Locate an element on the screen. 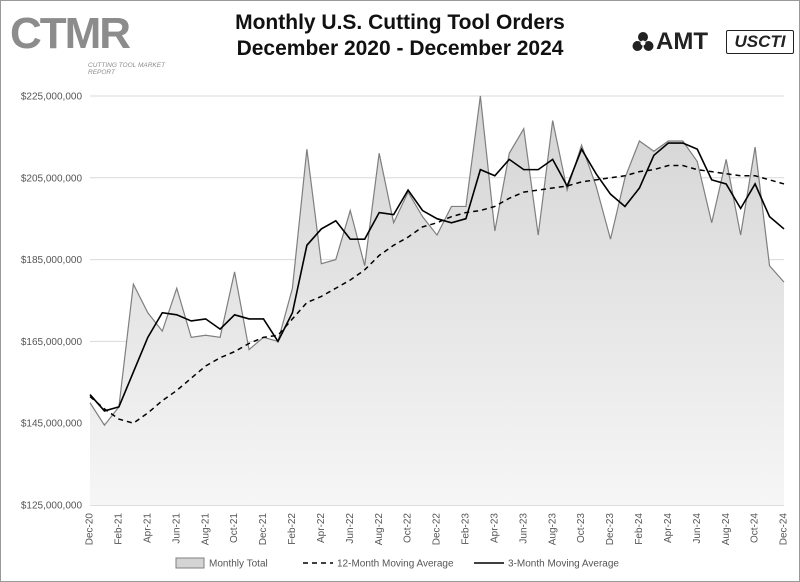  amt-usct-logos: AMT USCTI is located at coordinates (714, 44).